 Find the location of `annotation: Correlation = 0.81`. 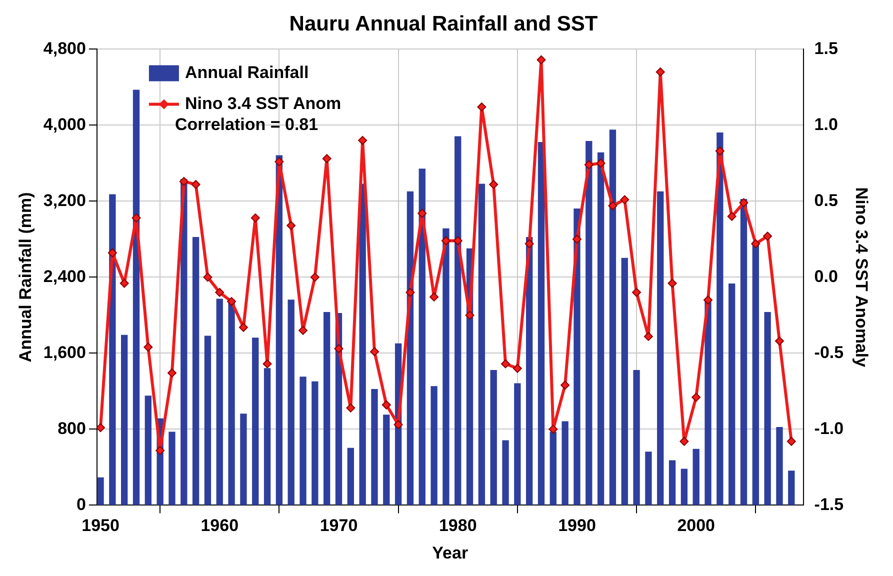

annotation: Correlation = 0.81 is located at coordinates (246, 124).